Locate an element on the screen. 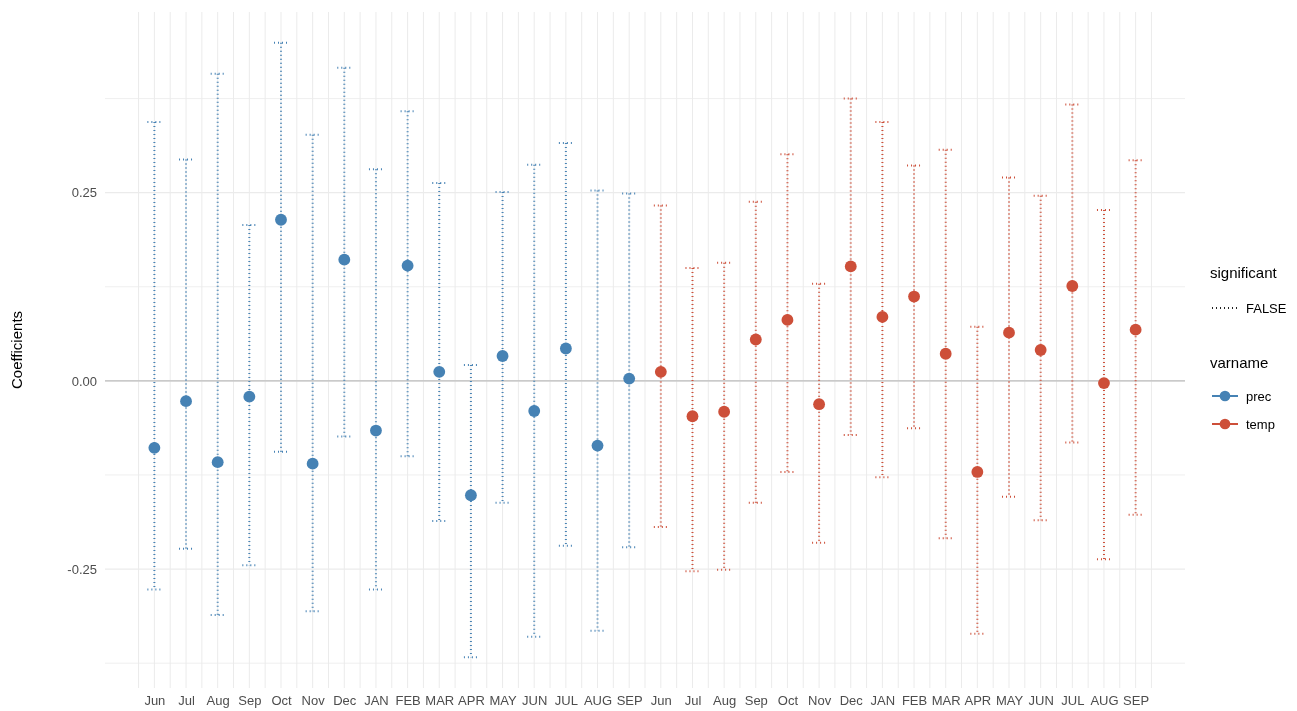 The height and width of the screenshot is (711, 1297). legend-title: varname is located at coordinates (1239, 362).